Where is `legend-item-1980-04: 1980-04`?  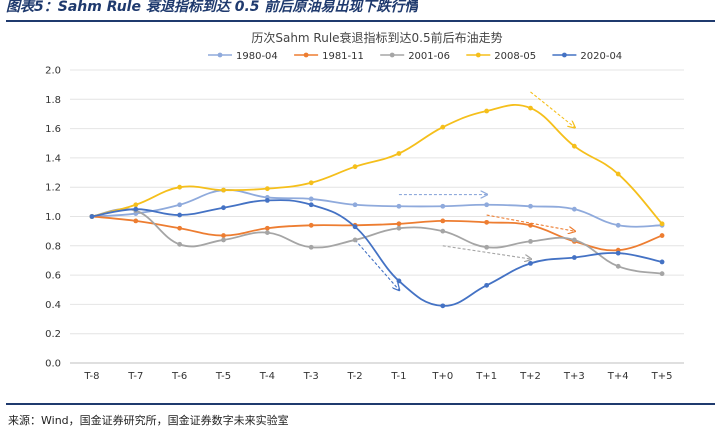 legend-item-1980-04: 1980-04 is located at coordinates (243, 56).